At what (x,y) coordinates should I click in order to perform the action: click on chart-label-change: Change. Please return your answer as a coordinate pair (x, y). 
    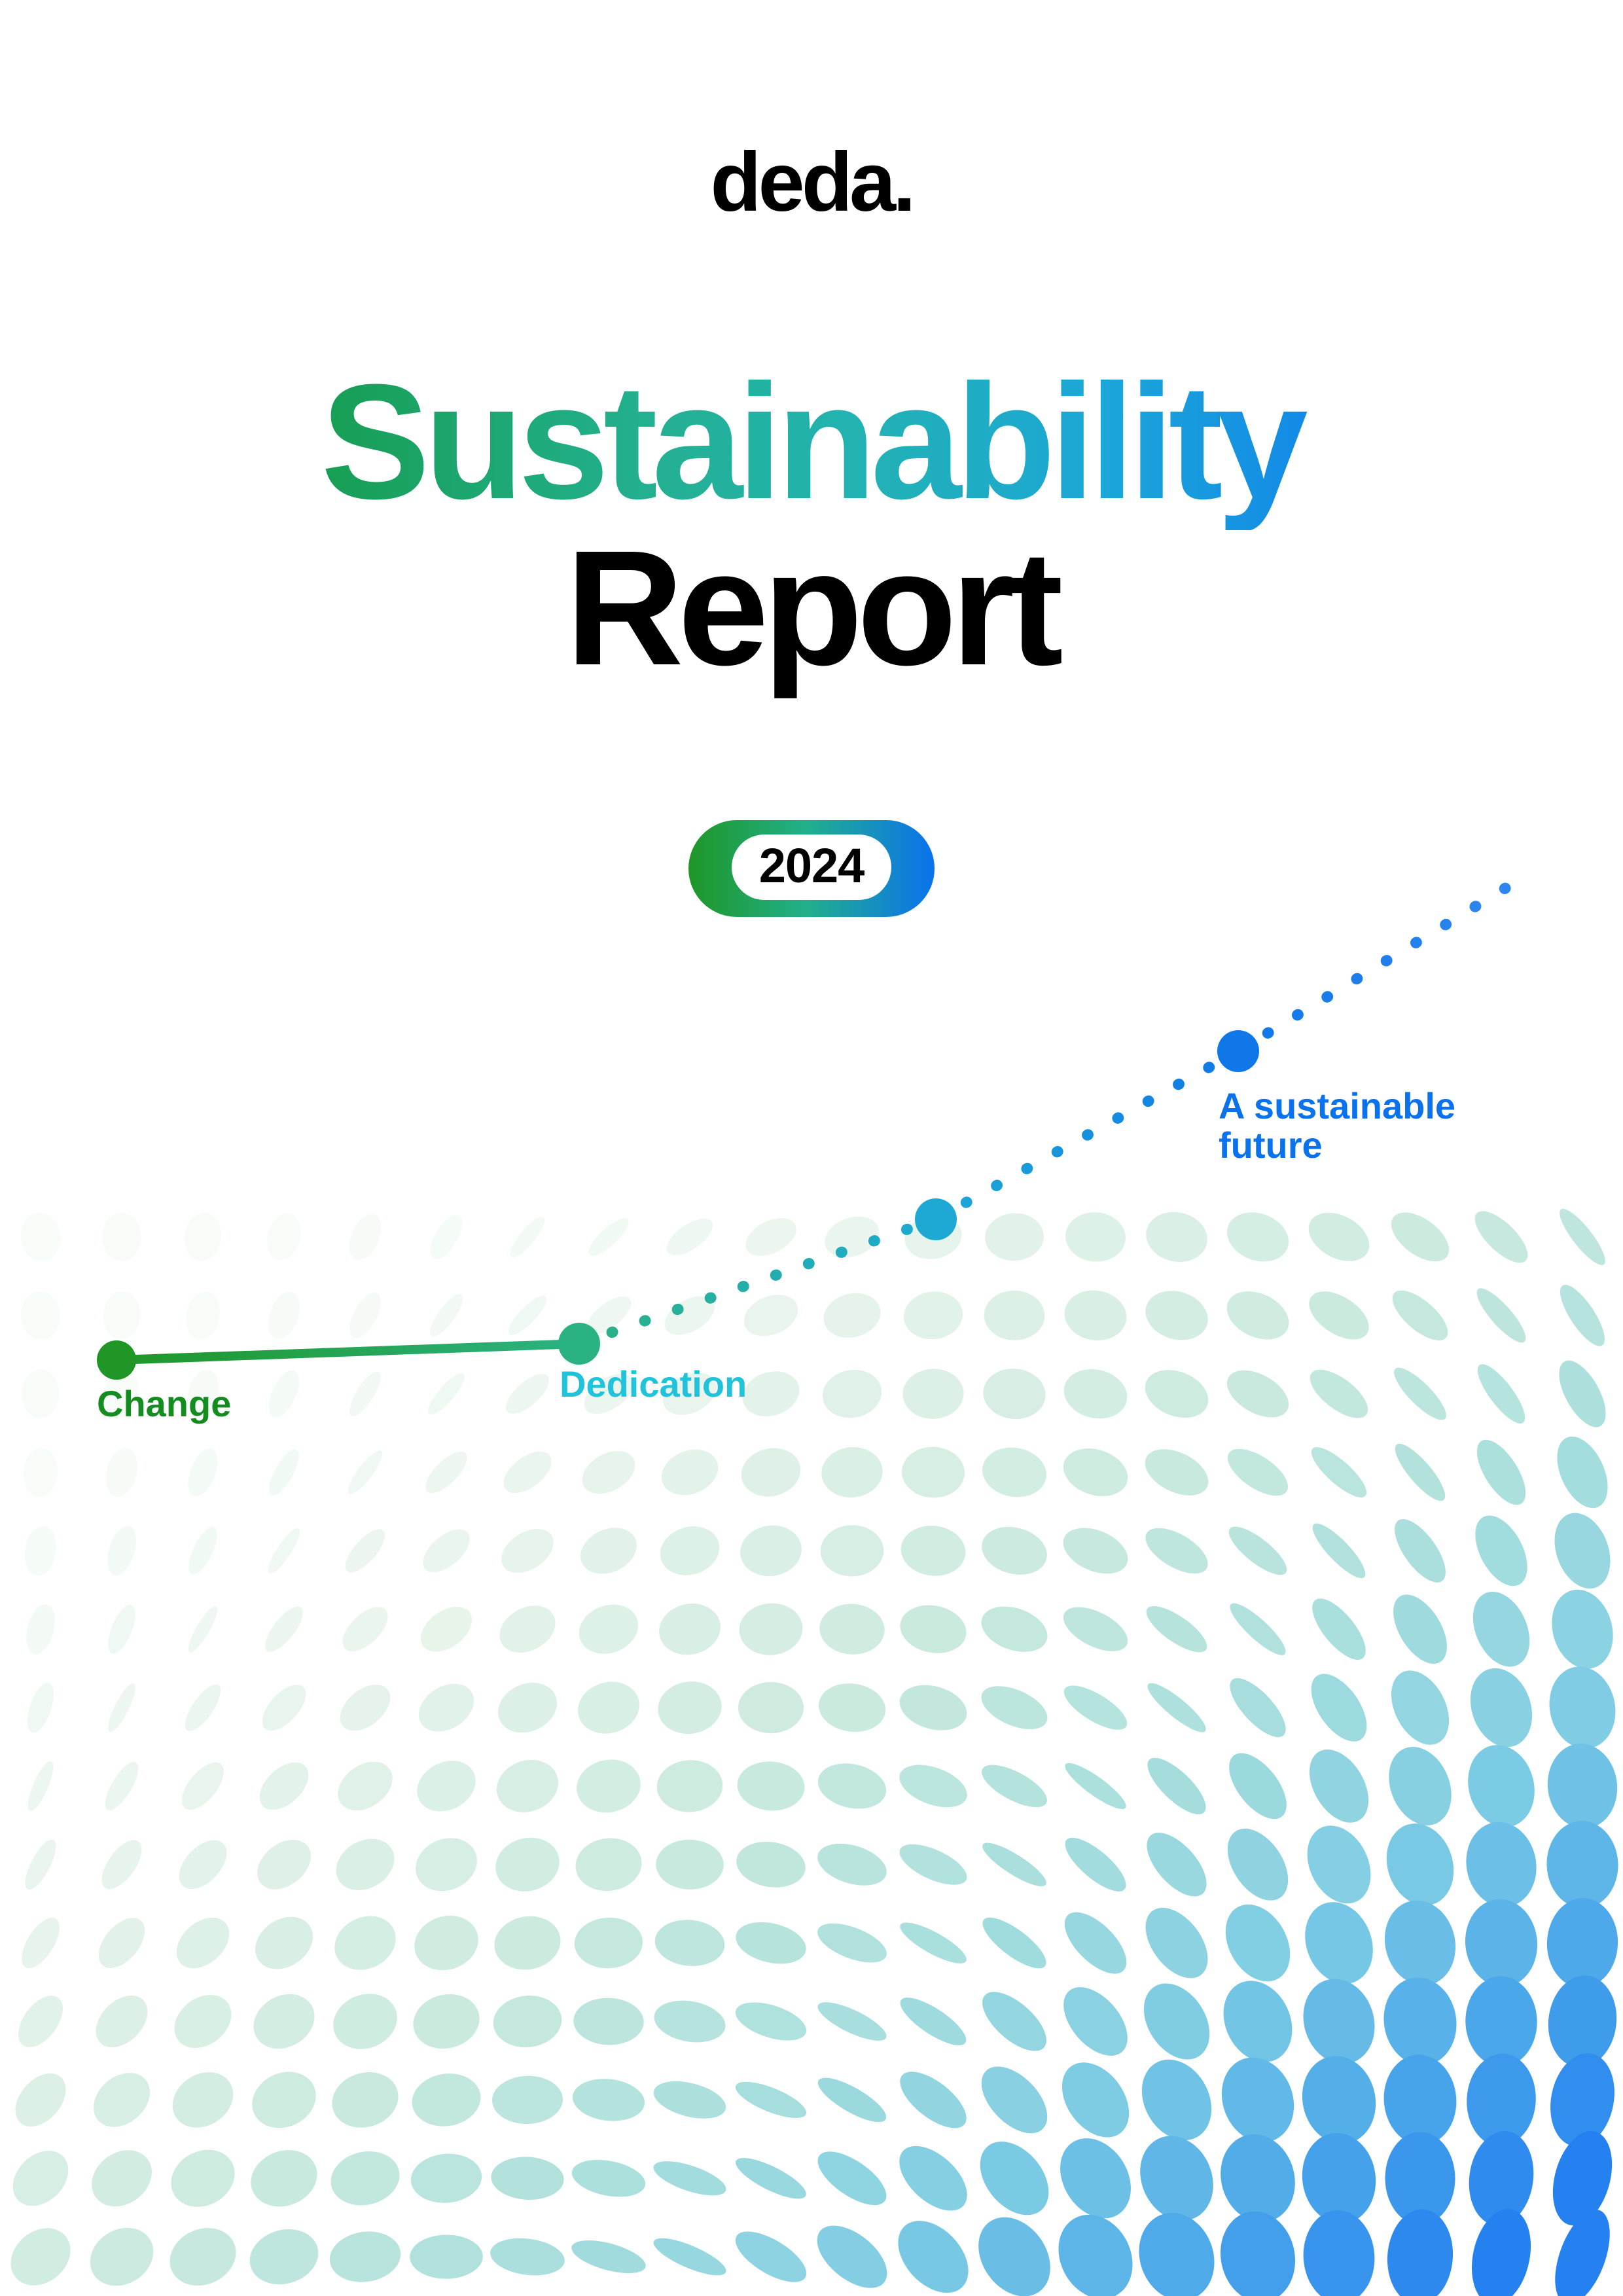
    Looking at the image, I should click on (164, 1403).